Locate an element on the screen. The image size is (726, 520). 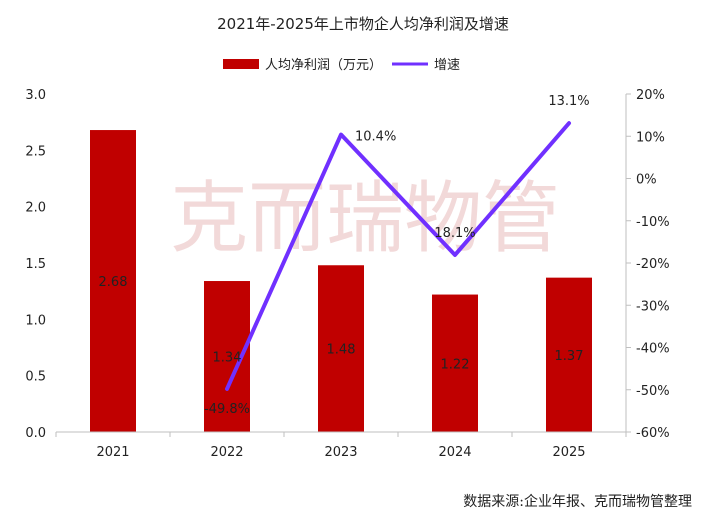
legend-line-label: 增速 is located at coordinates (447, 65).